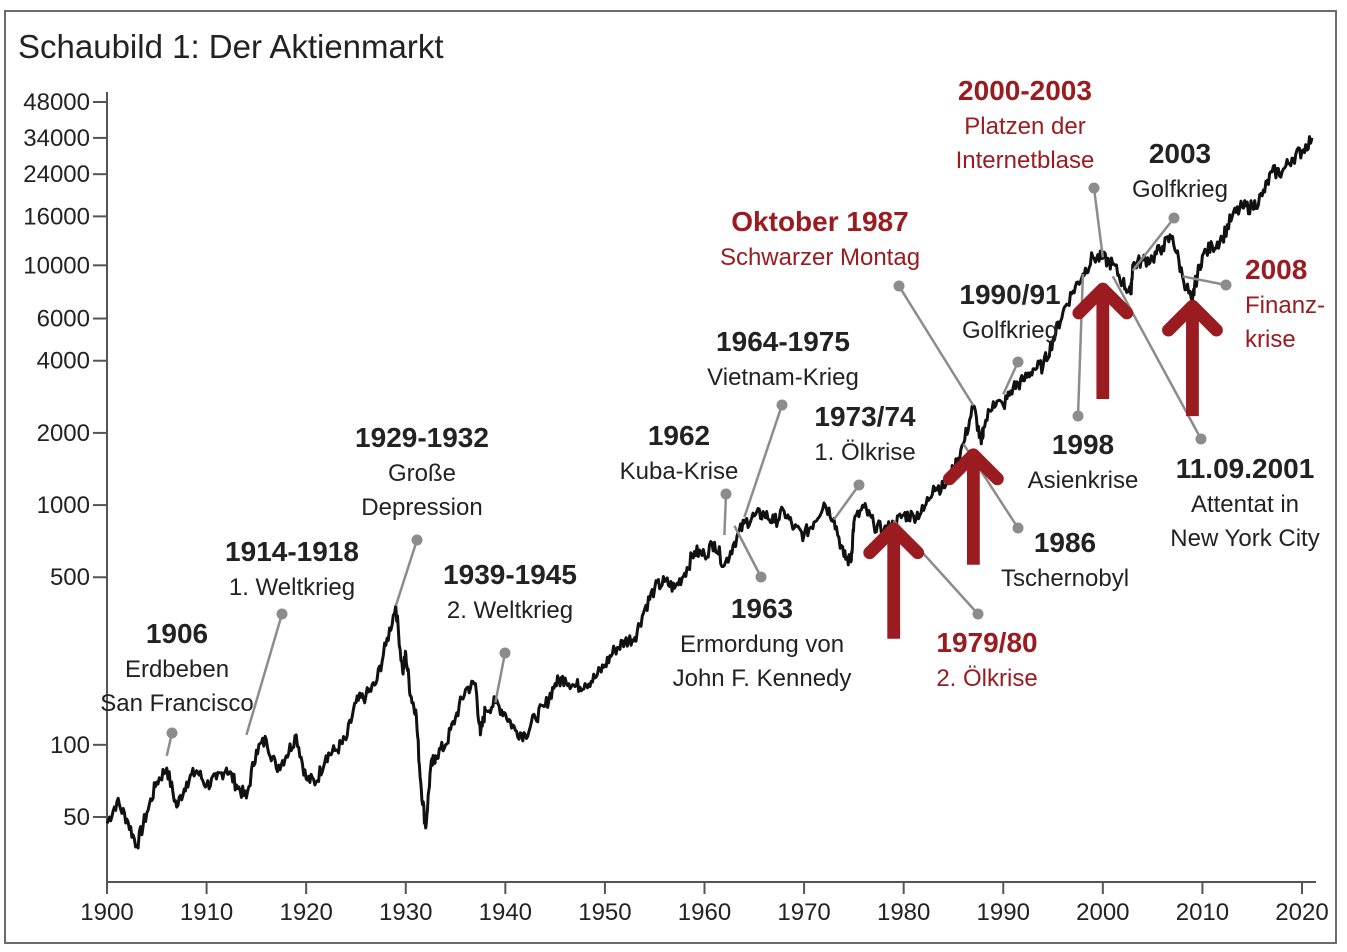  I want to click on annotation-year-label: 1963, so click(762, 608).